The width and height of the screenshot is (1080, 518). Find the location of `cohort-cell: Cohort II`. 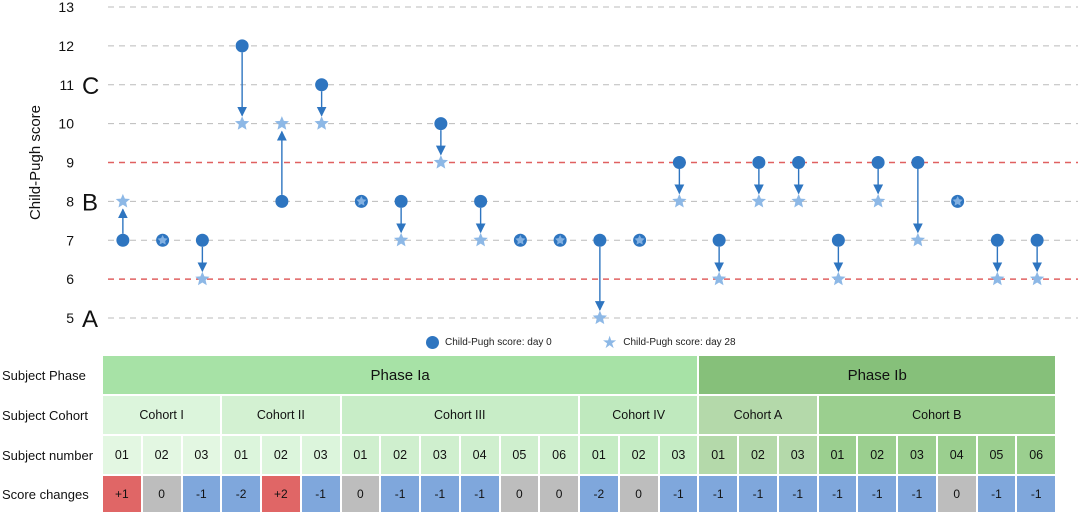

cohort-cell: Cohort II is located at coordinates (282, 416).